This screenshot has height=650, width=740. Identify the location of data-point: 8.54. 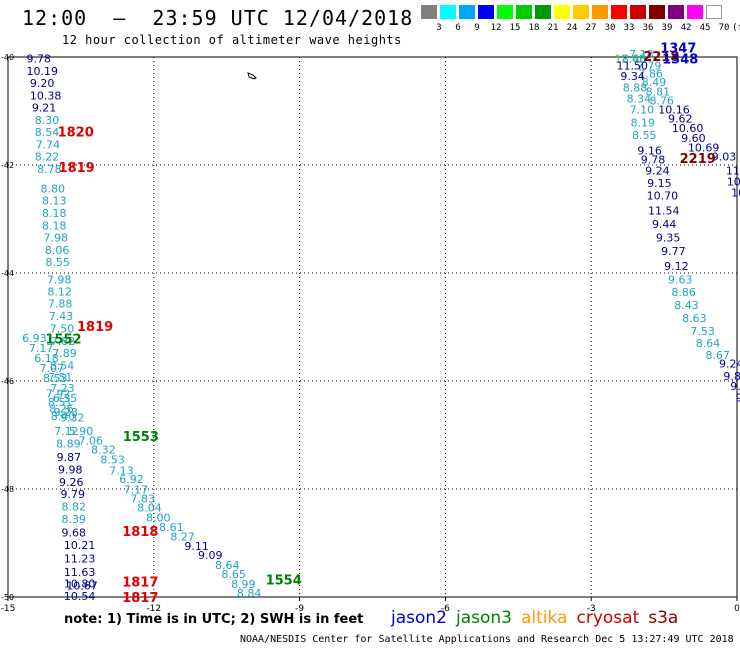
(62, 366).